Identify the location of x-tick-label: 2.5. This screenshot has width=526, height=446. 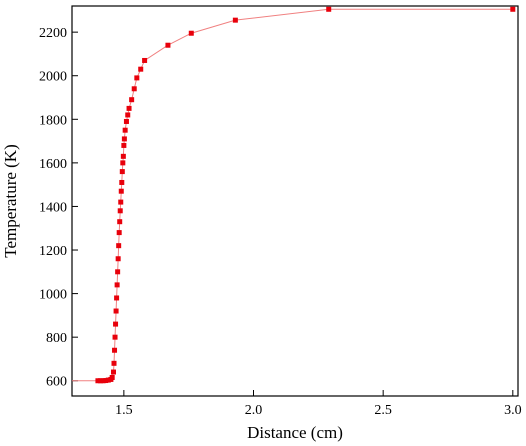
(383, 410).